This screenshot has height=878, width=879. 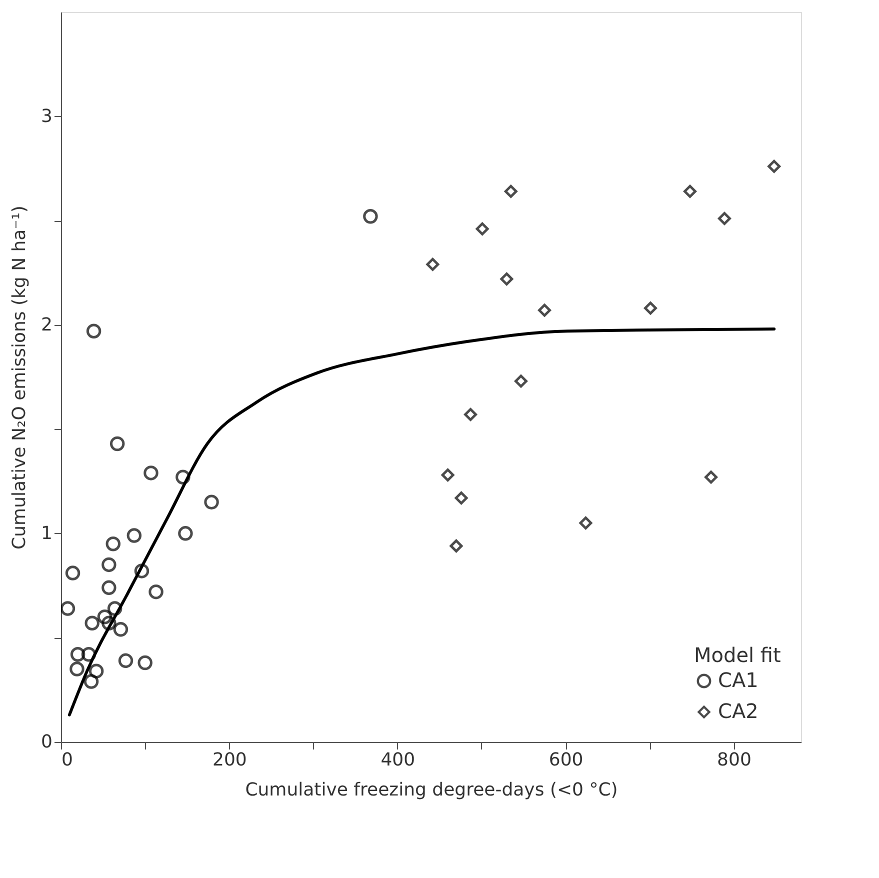 What do you see at coordinates (566, 760) in the screenshot?
I see `x-tick-label: 600` at bounding box center [566, 760].